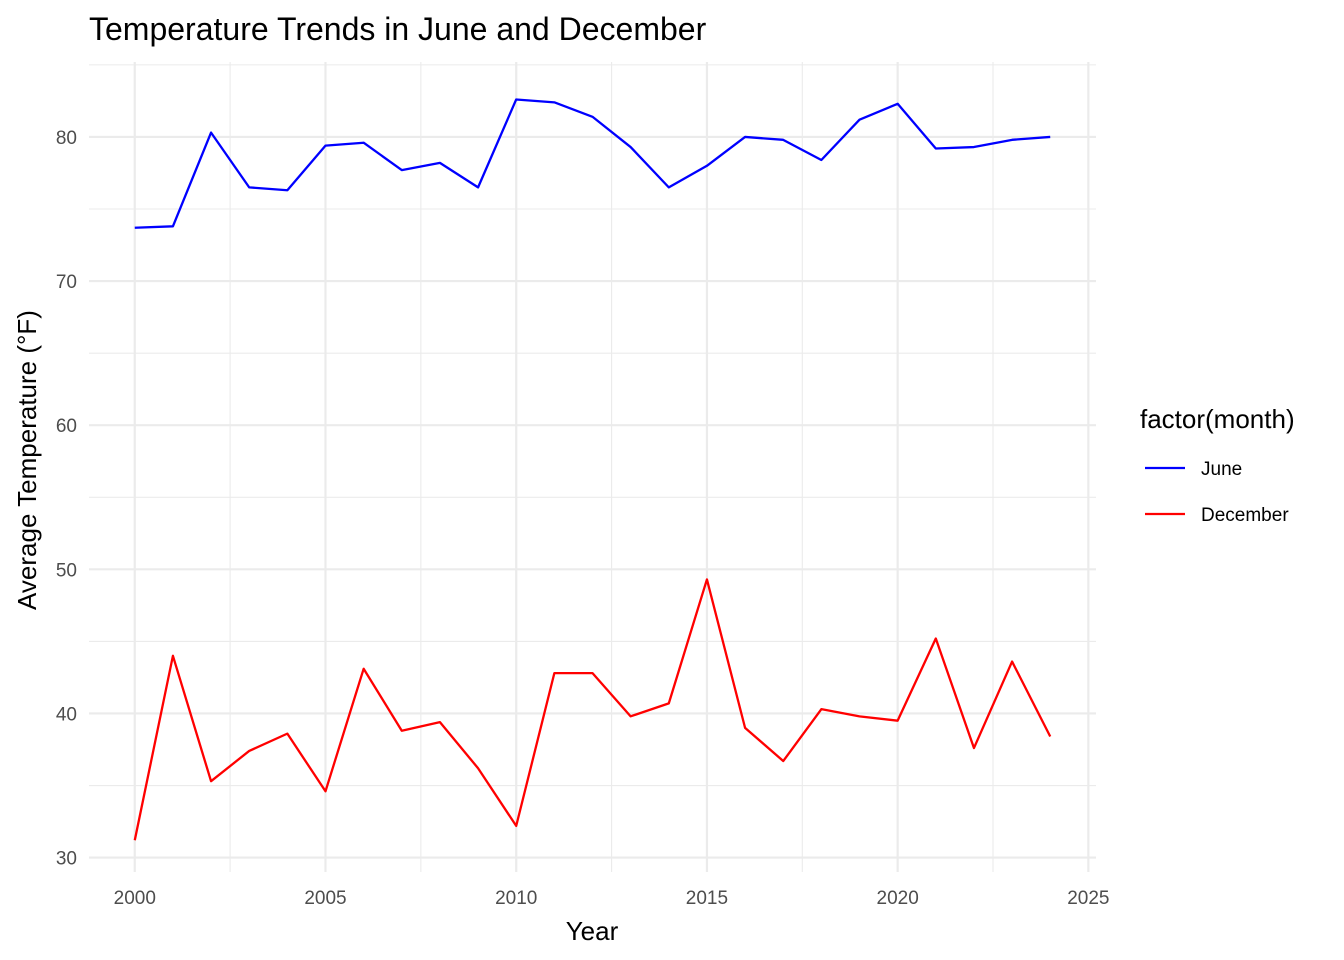 The height and width of the screenshot is (960, 1344). What do you see at coordinates (612, 898) in the screenshot?
I see `x-axis-ticks: 2000 2005 2010 2015 2020 2025` at bounding box center [612, 898].